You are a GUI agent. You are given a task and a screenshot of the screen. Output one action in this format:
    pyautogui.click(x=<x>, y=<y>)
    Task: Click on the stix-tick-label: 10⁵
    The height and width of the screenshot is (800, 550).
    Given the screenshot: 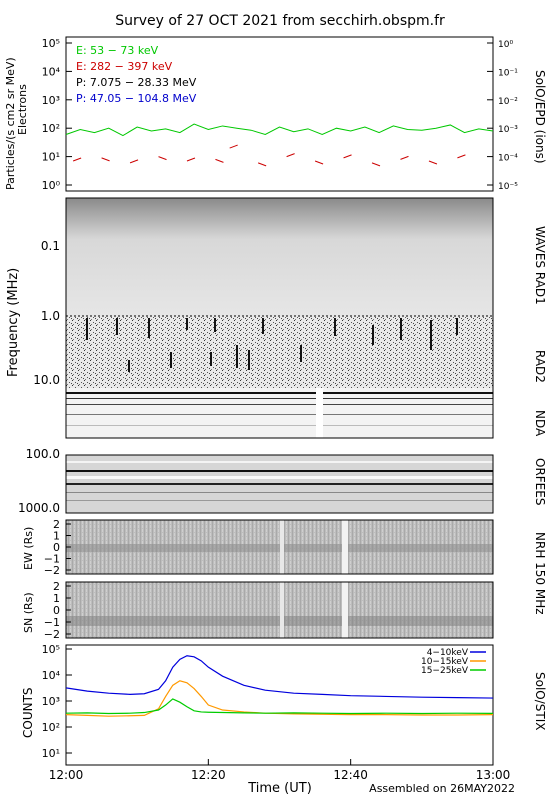 What is the action you would take?
    pyautogui.click(x=51, y=649)
    